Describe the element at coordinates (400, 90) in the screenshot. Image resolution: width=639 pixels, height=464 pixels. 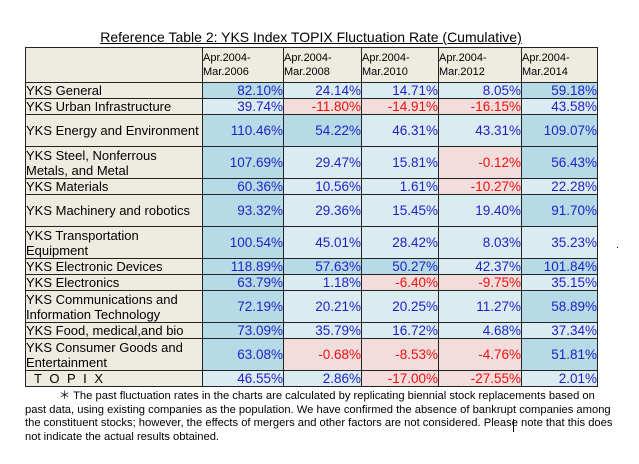
I see `value-cell: 14.71%` at that location.